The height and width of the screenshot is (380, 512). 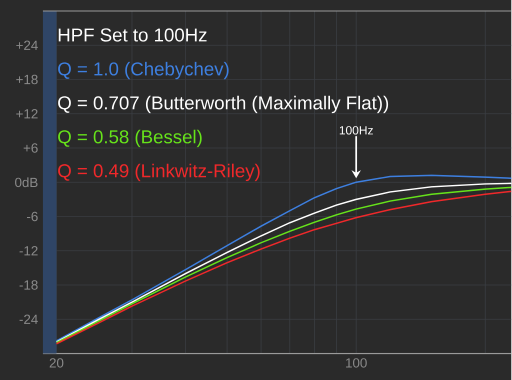 I want to click on text: HPF Set to 100Hz, so click(x=132, y=35).